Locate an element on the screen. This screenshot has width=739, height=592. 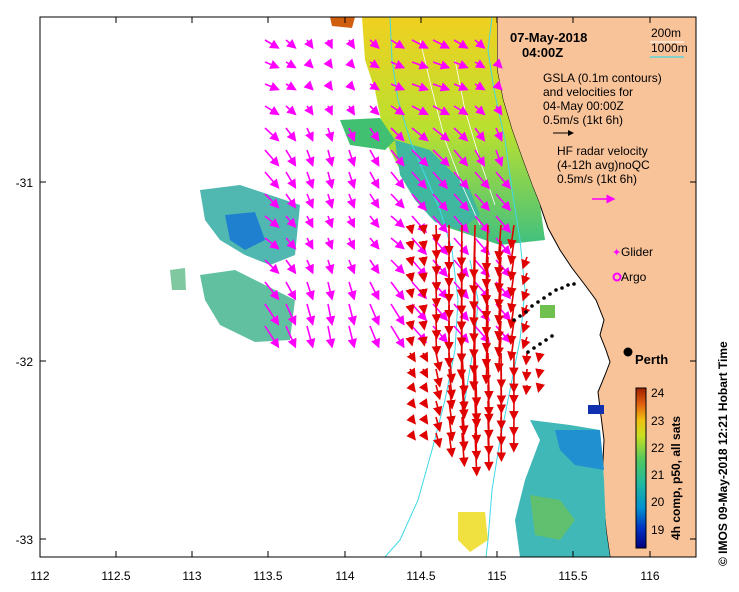
colorbar-tick: 20 is located at coordinates (658, 502).